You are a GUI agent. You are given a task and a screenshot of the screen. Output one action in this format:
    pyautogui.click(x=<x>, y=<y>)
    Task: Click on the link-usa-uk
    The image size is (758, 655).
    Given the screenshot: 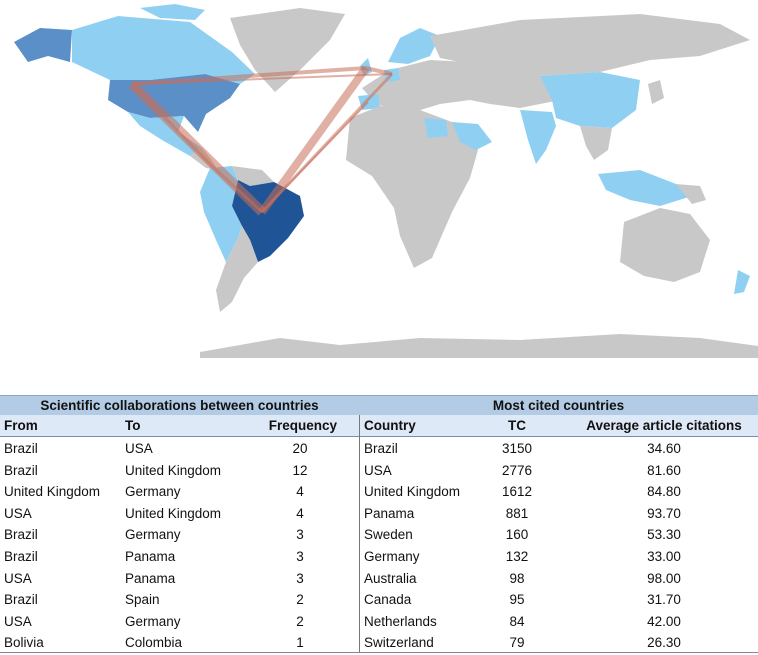 What is the action you would take?
    pyautogui.click(x=249, y=76)
    